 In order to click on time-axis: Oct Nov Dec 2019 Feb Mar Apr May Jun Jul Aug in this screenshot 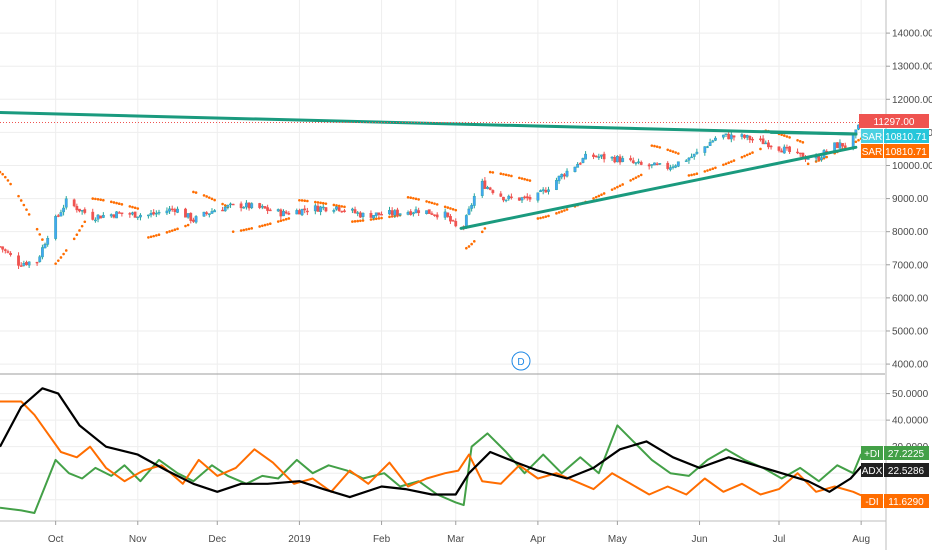, I will do `click(459, 533)`.